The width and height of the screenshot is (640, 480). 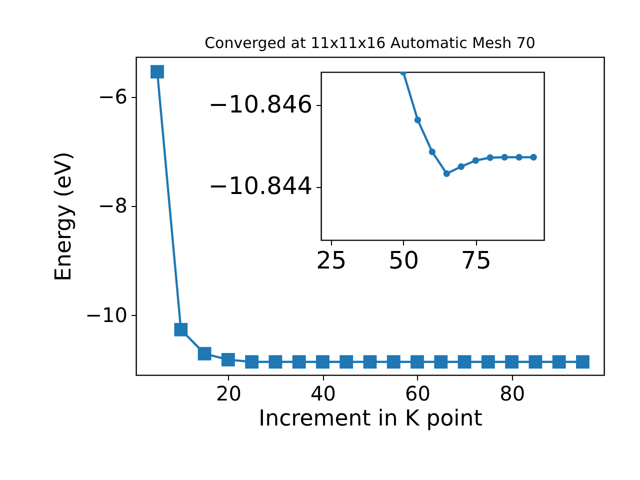 I want to click on y-tick-label: −10.844, so click(x=260, y=186).